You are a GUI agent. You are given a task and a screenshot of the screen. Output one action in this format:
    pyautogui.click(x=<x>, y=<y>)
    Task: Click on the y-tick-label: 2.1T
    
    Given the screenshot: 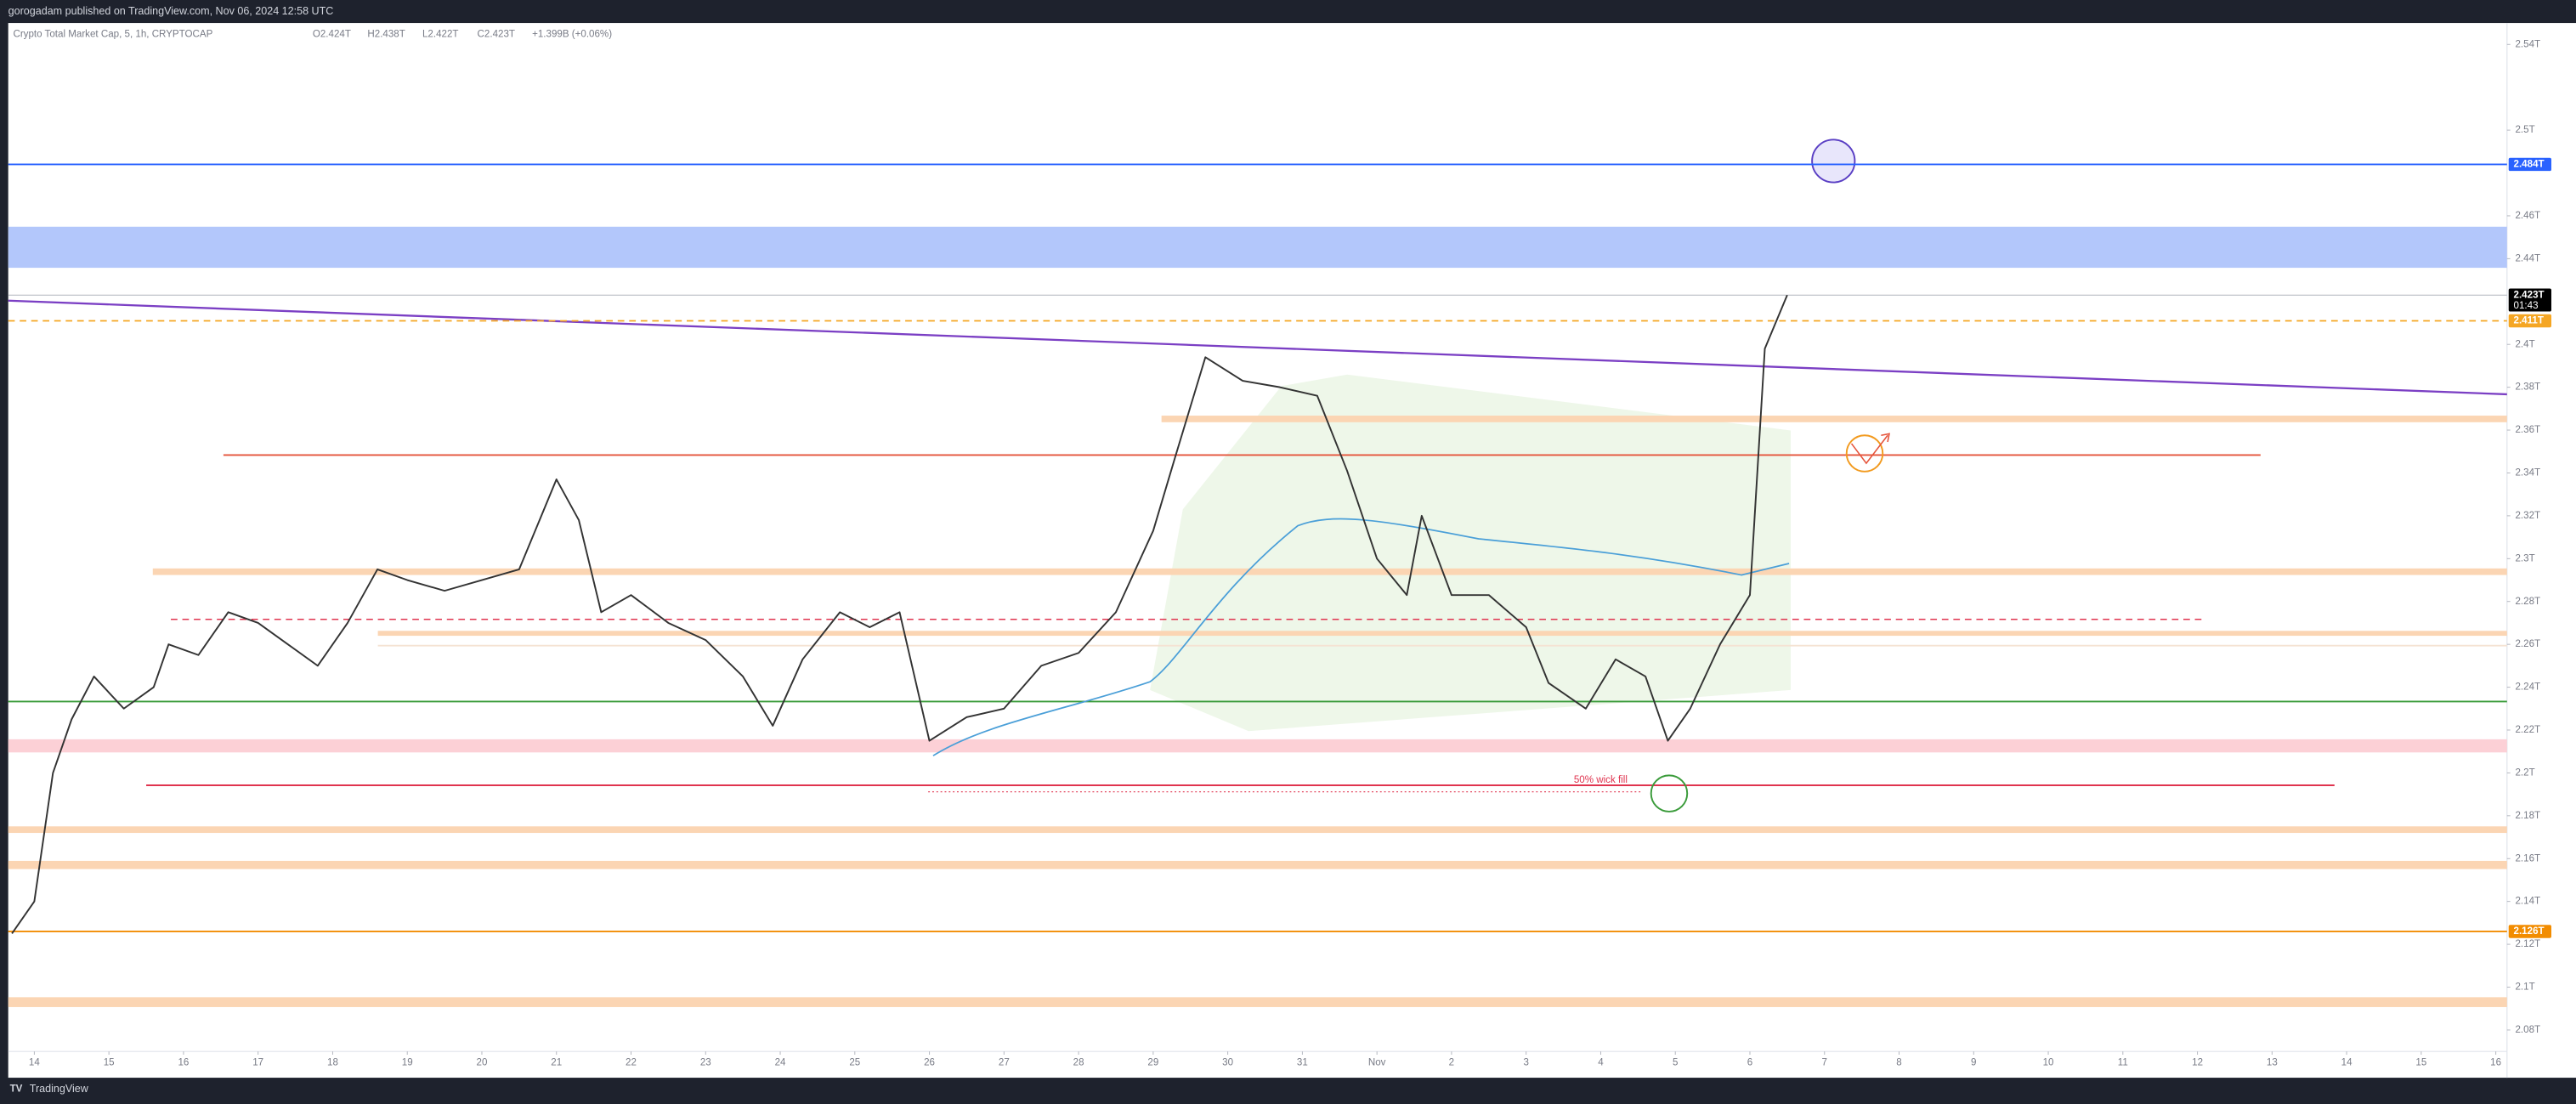 What is the action you would take?
    pyautogui.click(x=2524, y=987)
    